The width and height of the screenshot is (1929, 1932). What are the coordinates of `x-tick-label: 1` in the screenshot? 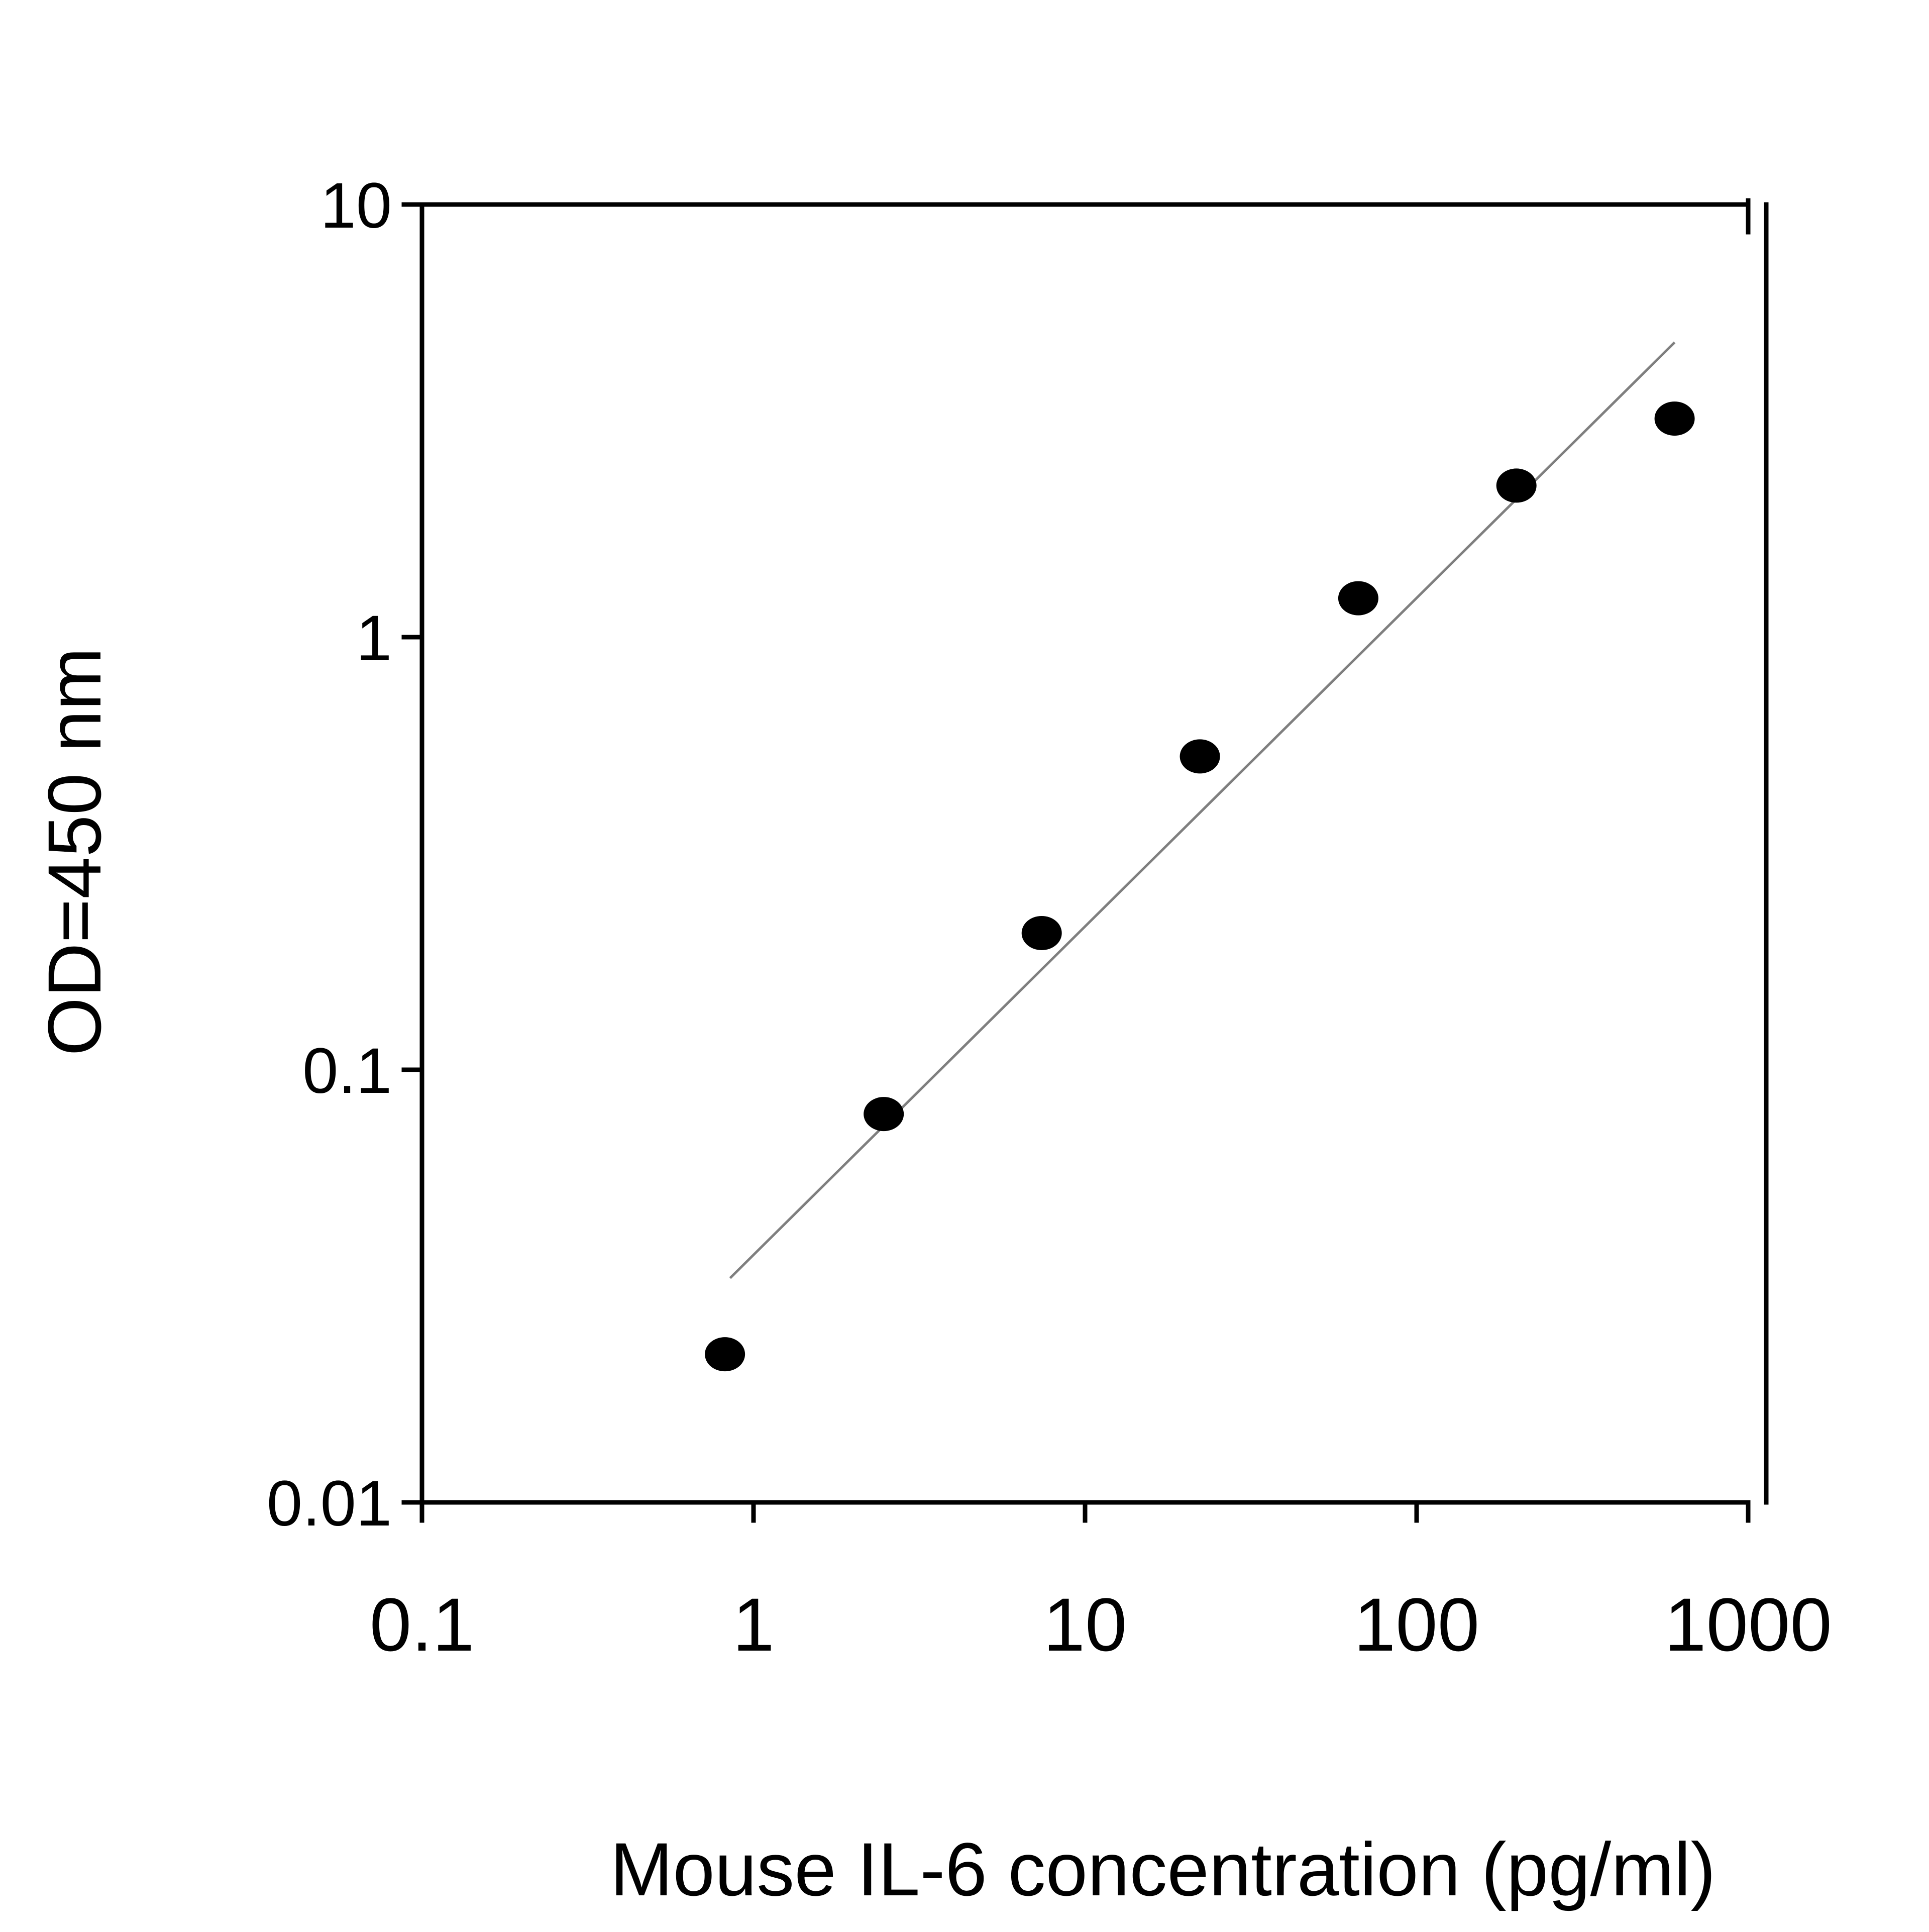 It's located at (753, 1624).